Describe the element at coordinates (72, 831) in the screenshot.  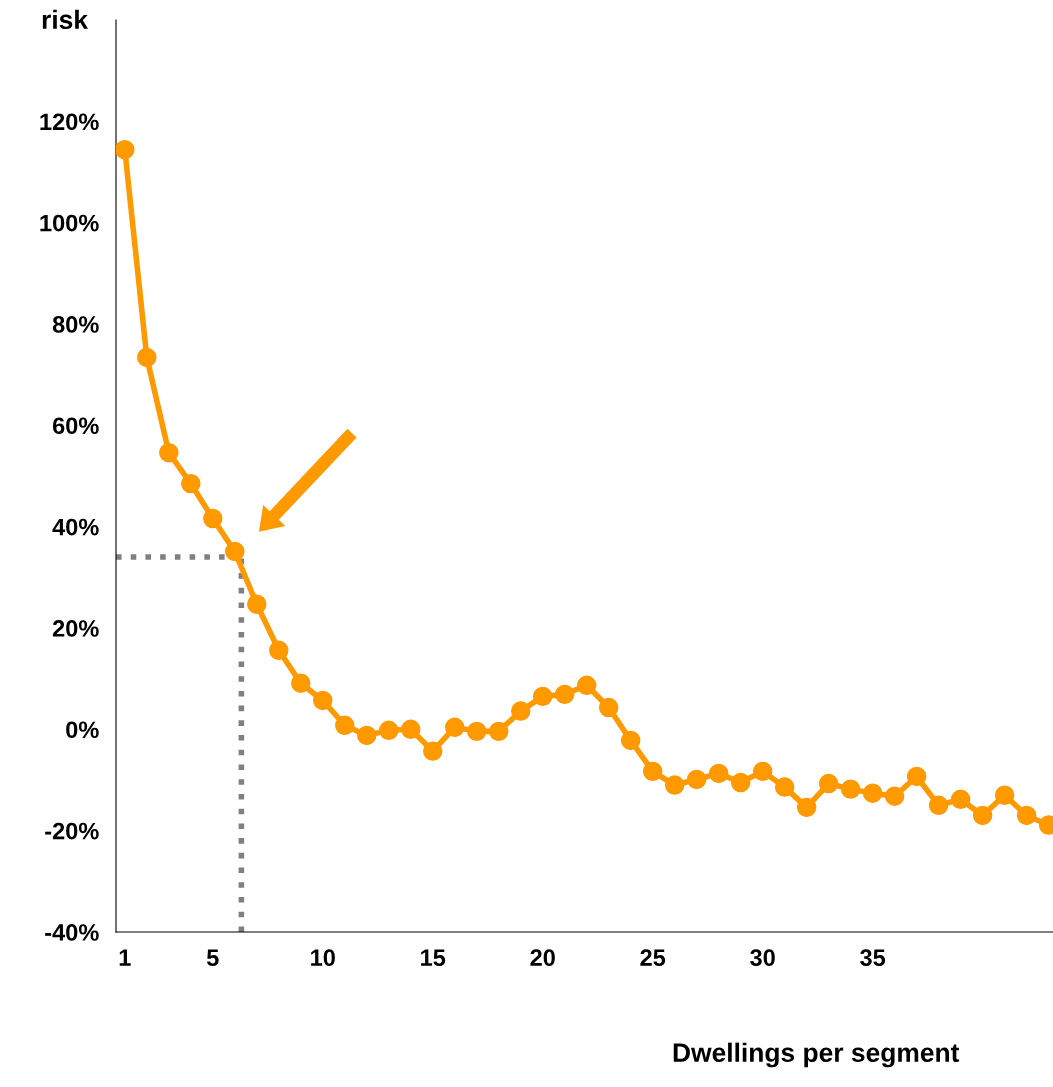
I see `y-tick-label: -20%` at that location.